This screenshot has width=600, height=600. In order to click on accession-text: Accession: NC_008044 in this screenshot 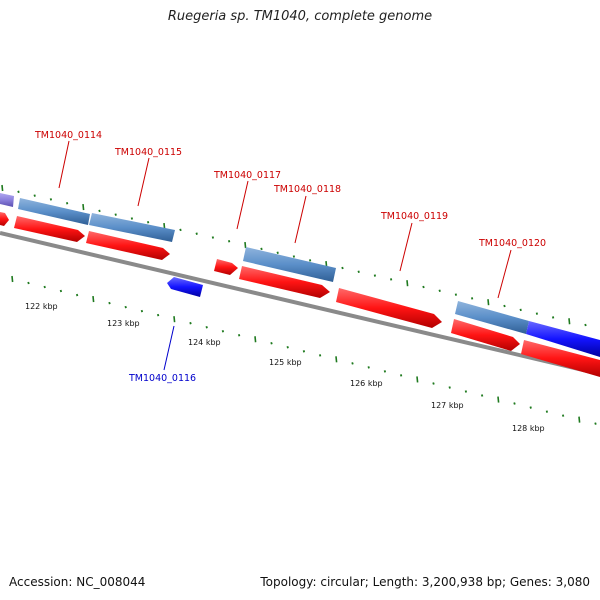, I will do `click(77, 582)`.